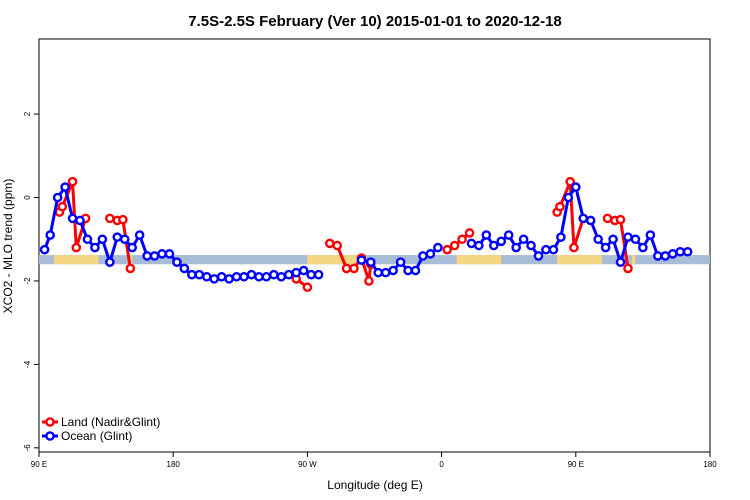 The width and height of the screenshot is (750, 500). I want to click on x-axis-label: Longitude (deg E), so click(374, 485).